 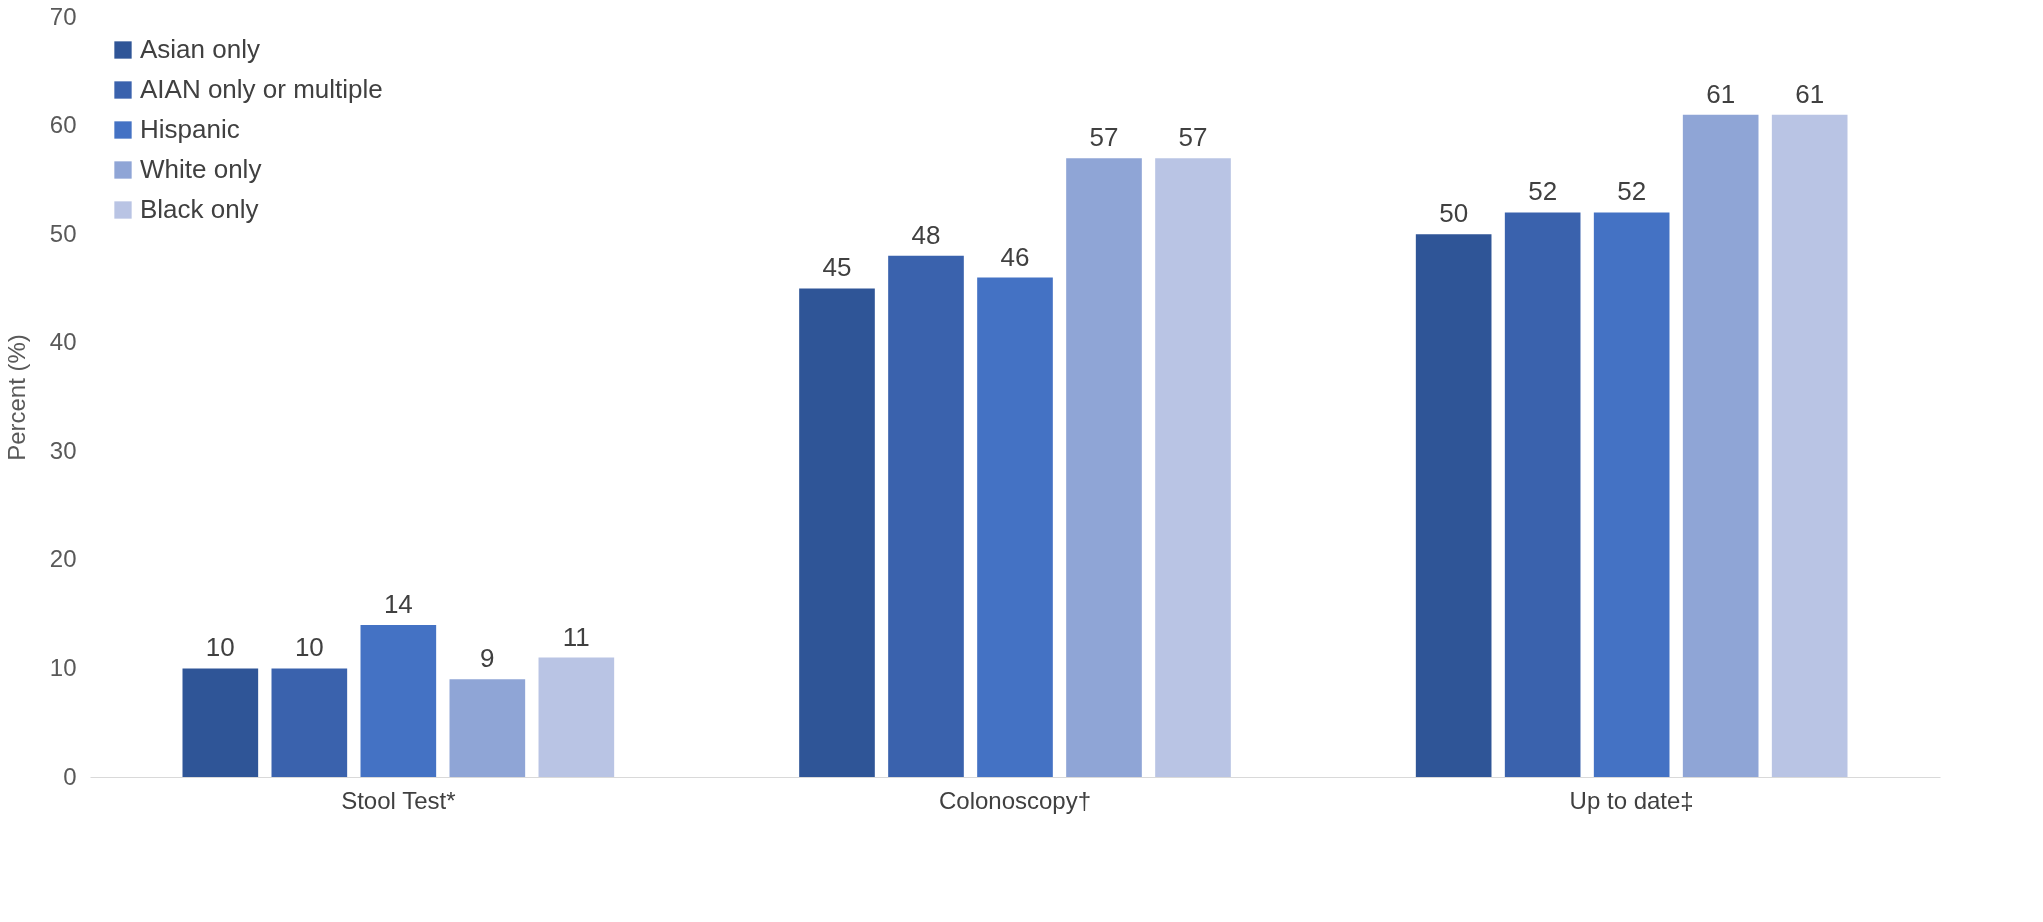 What do you see at coordinates (1454, 213) in the screenshot?
I see `data-label: 50` at bounding box center [1454, 213].